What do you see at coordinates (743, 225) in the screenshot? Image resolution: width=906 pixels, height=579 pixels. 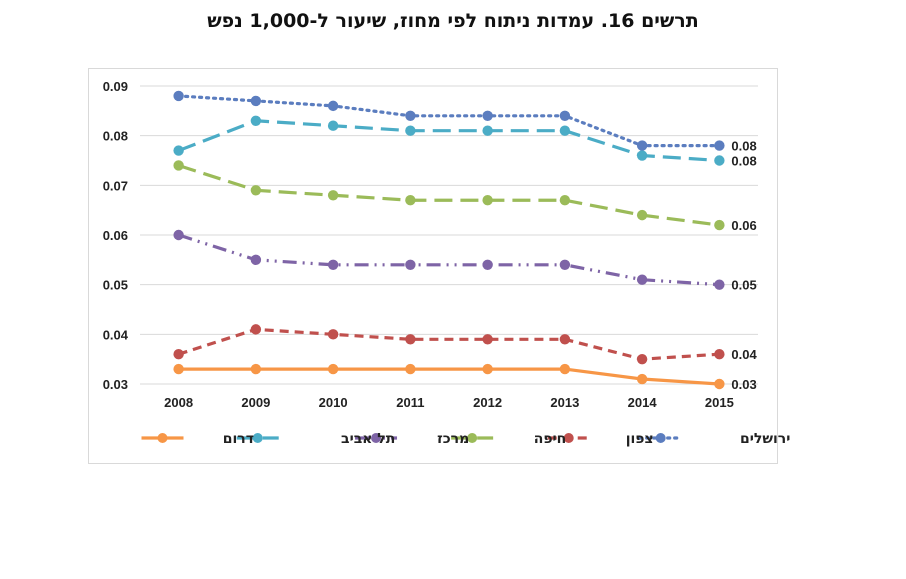 I see `end-data-label: 0.06` at bounding box center [743, 225].